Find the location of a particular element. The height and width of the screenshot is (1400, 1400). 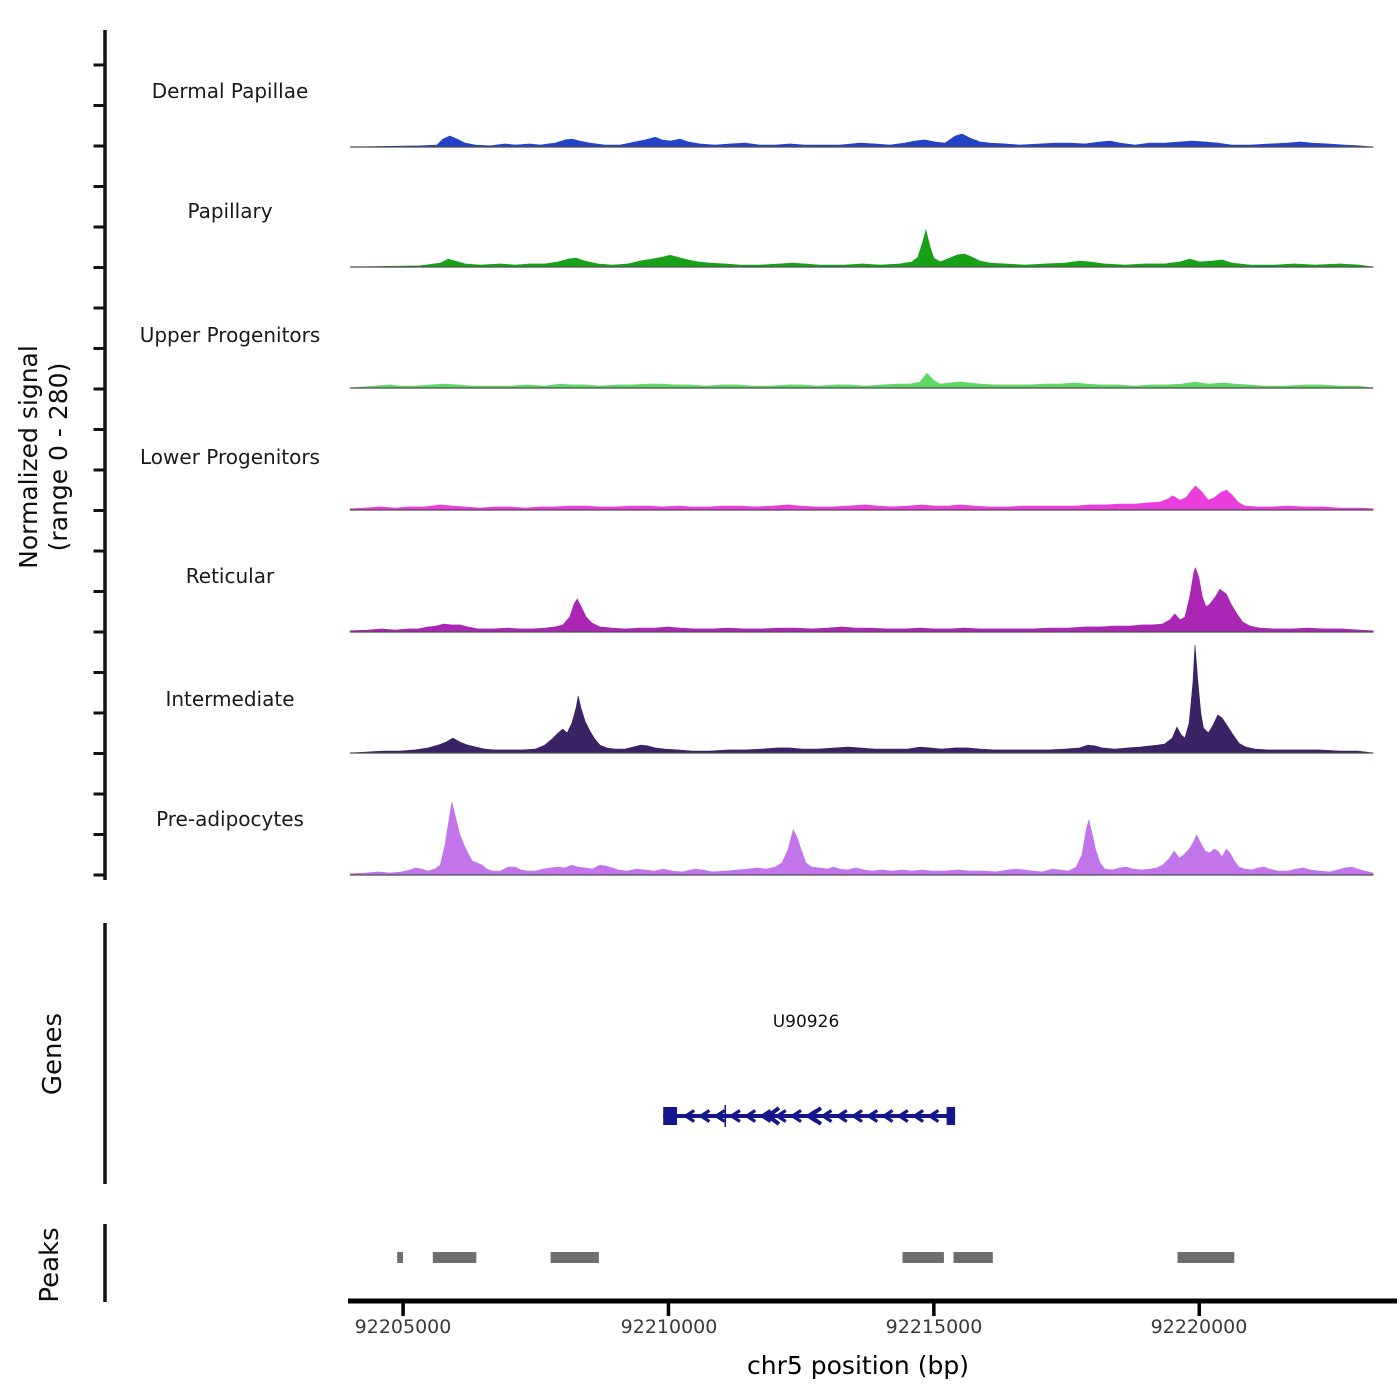

gene-name-label: U90926 is located at coordinates (806, 1022).